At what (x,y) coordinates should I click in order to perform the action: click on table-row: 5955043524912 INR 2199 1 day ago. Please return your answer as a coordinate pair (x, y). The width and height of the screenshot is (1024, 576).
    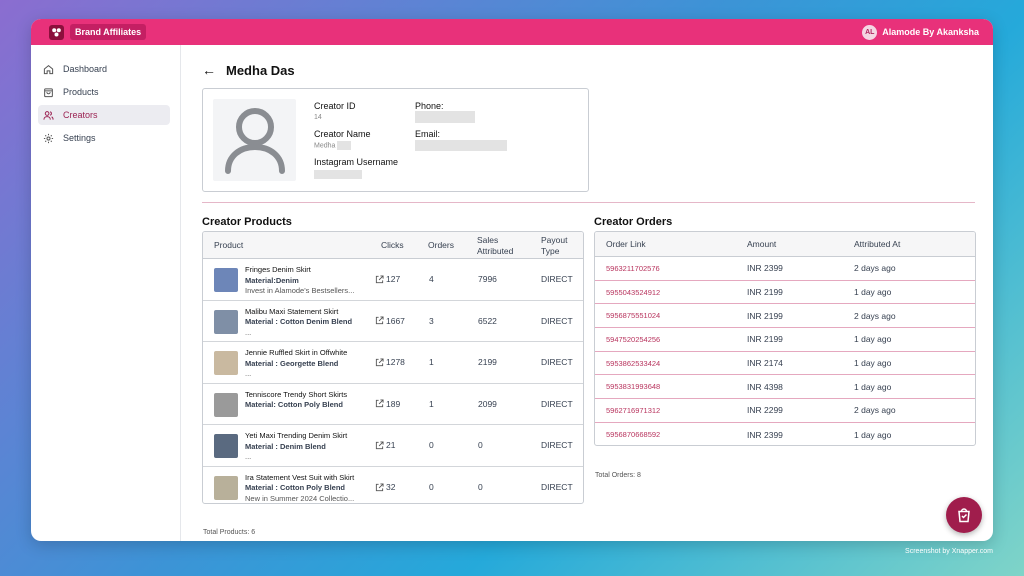
    Looking at the image, I should click on (785, 293).